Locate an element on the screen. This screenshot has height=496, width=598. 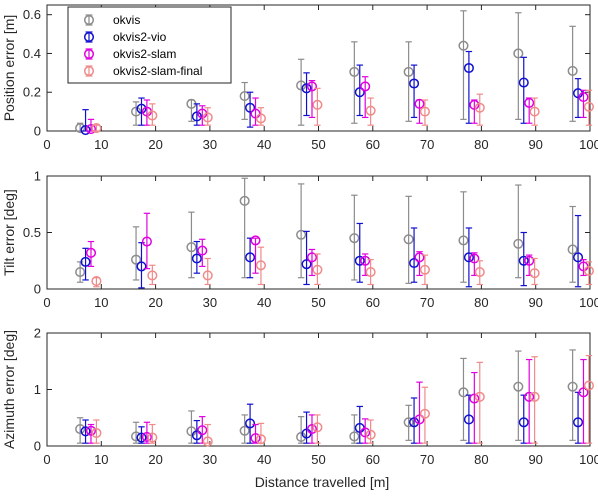
x-tick-label: 50 is located at coordinates (318, 459).